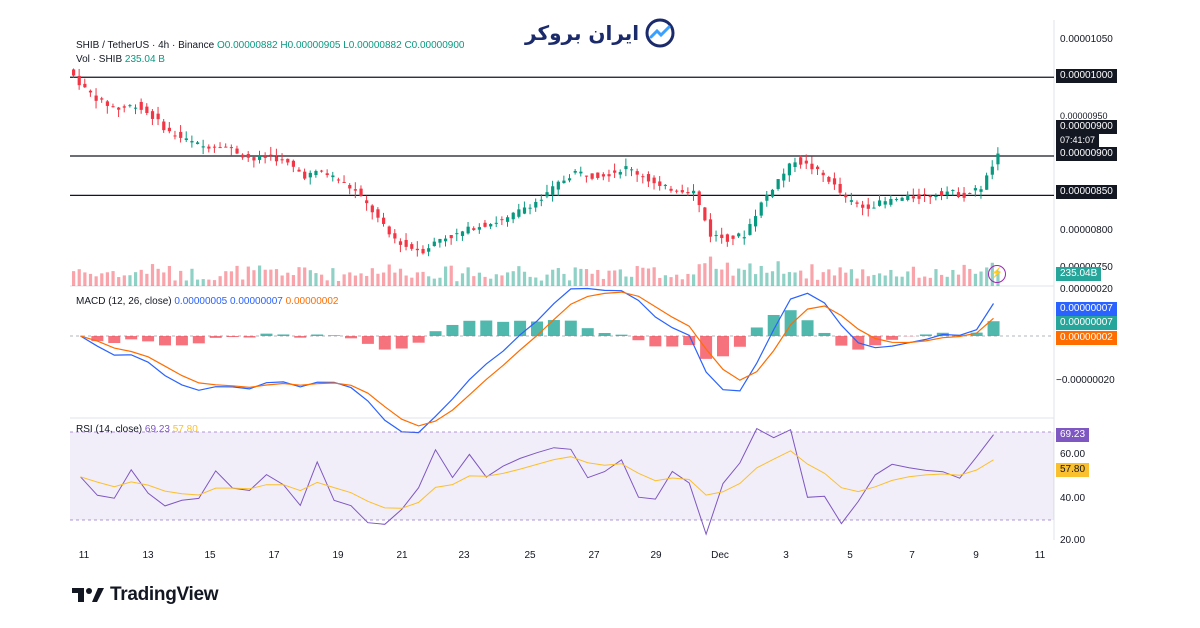  I want to click on ohlc-close: C0.00000900, so click(434, 45).